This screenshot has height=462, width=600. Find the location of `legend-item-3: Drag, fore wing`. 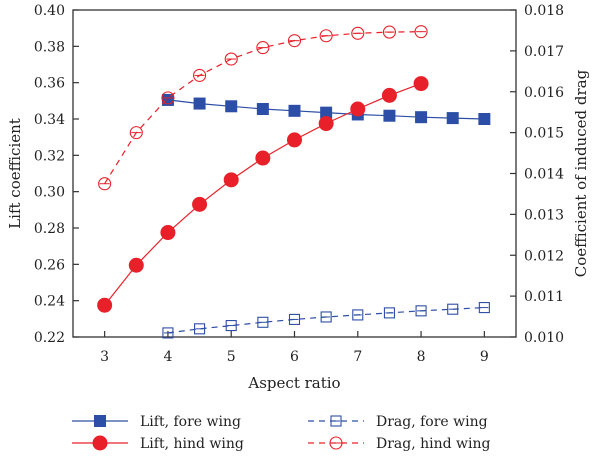

legend-item-3: Drag, fore wing is located at coordinates (398, 422).